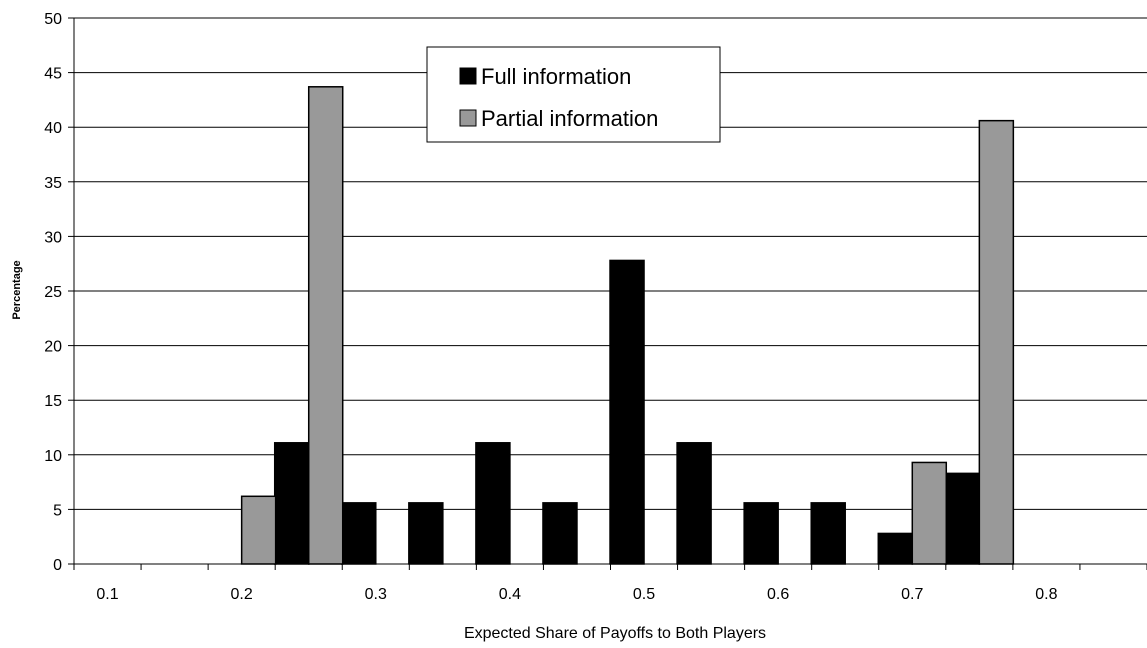 This screenshot has width=1147, height=648. What do you see at coordinates (107, 594) in the screenshot?
I see `x-tick-label: 0.1` at bounding box center [107, 594].